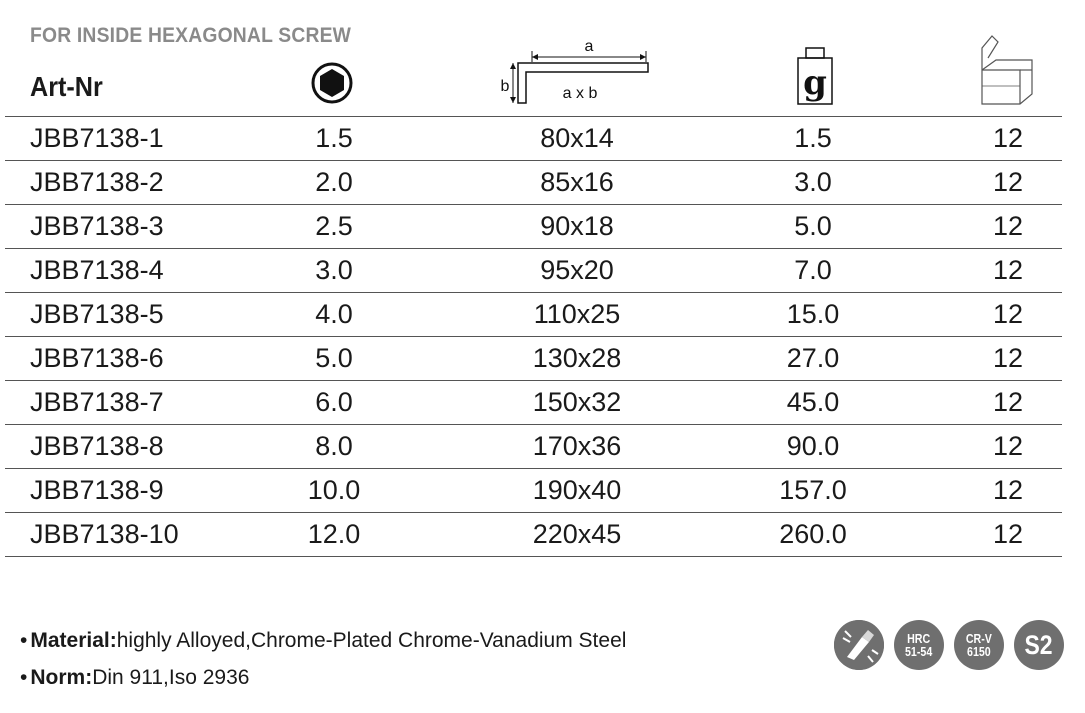 Image resolution: width=1085 pixels, height=713 pixels. Describe the element at coordinates (577, 138) in the screenshot. I see `dimension-cell: 80x14` at that location.